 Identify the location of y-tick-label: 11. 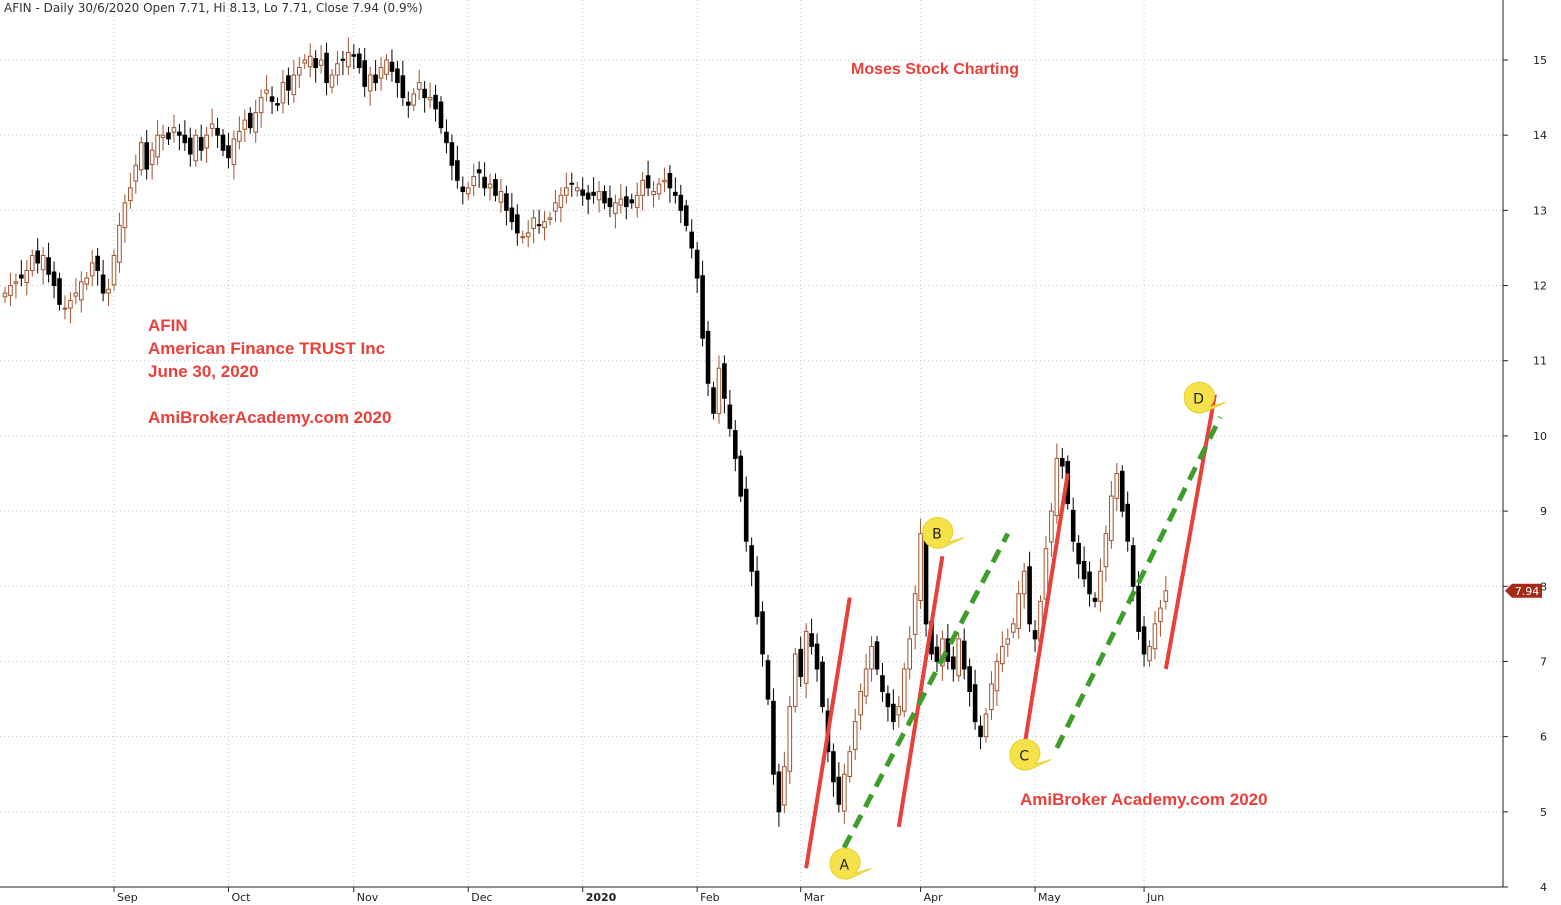
(1540, 361).